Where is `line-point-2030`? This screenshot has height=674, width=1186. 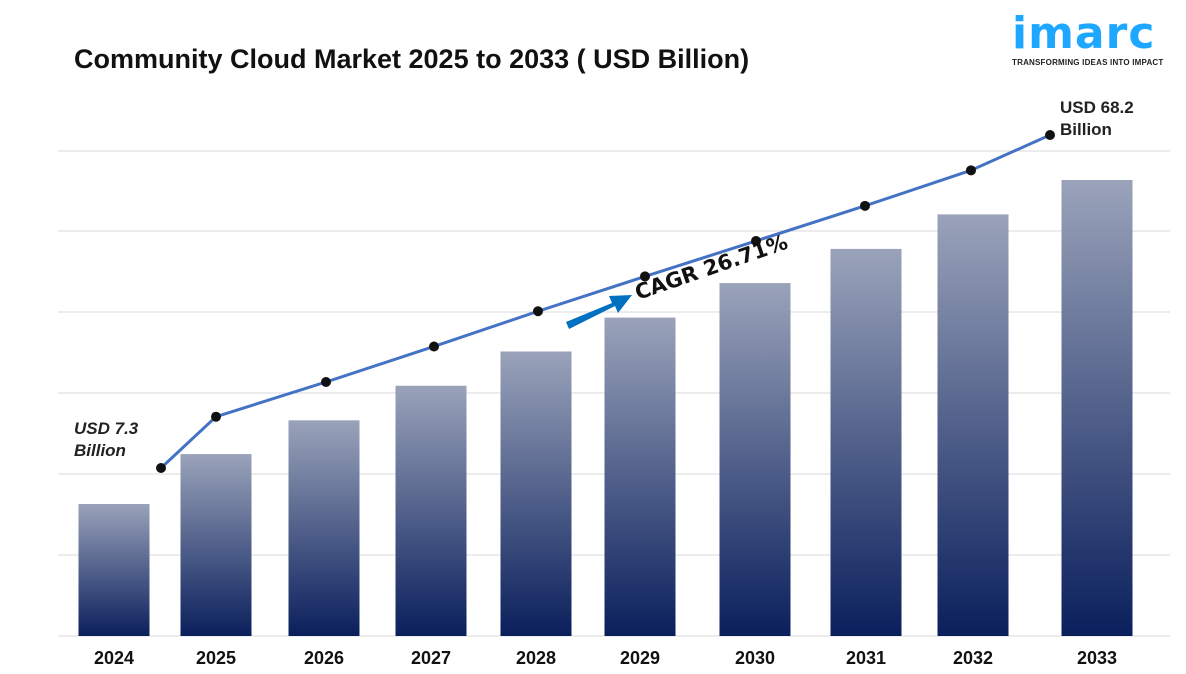 line-point-2030 is located at coordinates (756, 240).